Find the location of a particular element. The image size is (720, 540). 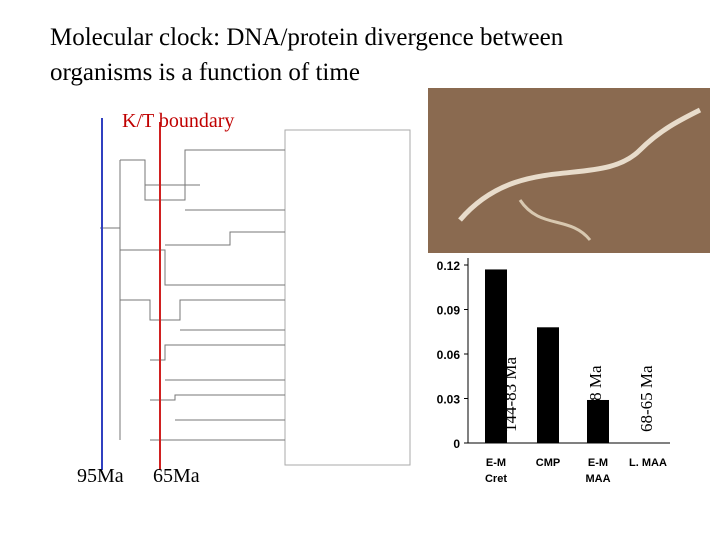

time-label: 95Ma is located at coordinates (100, 476).